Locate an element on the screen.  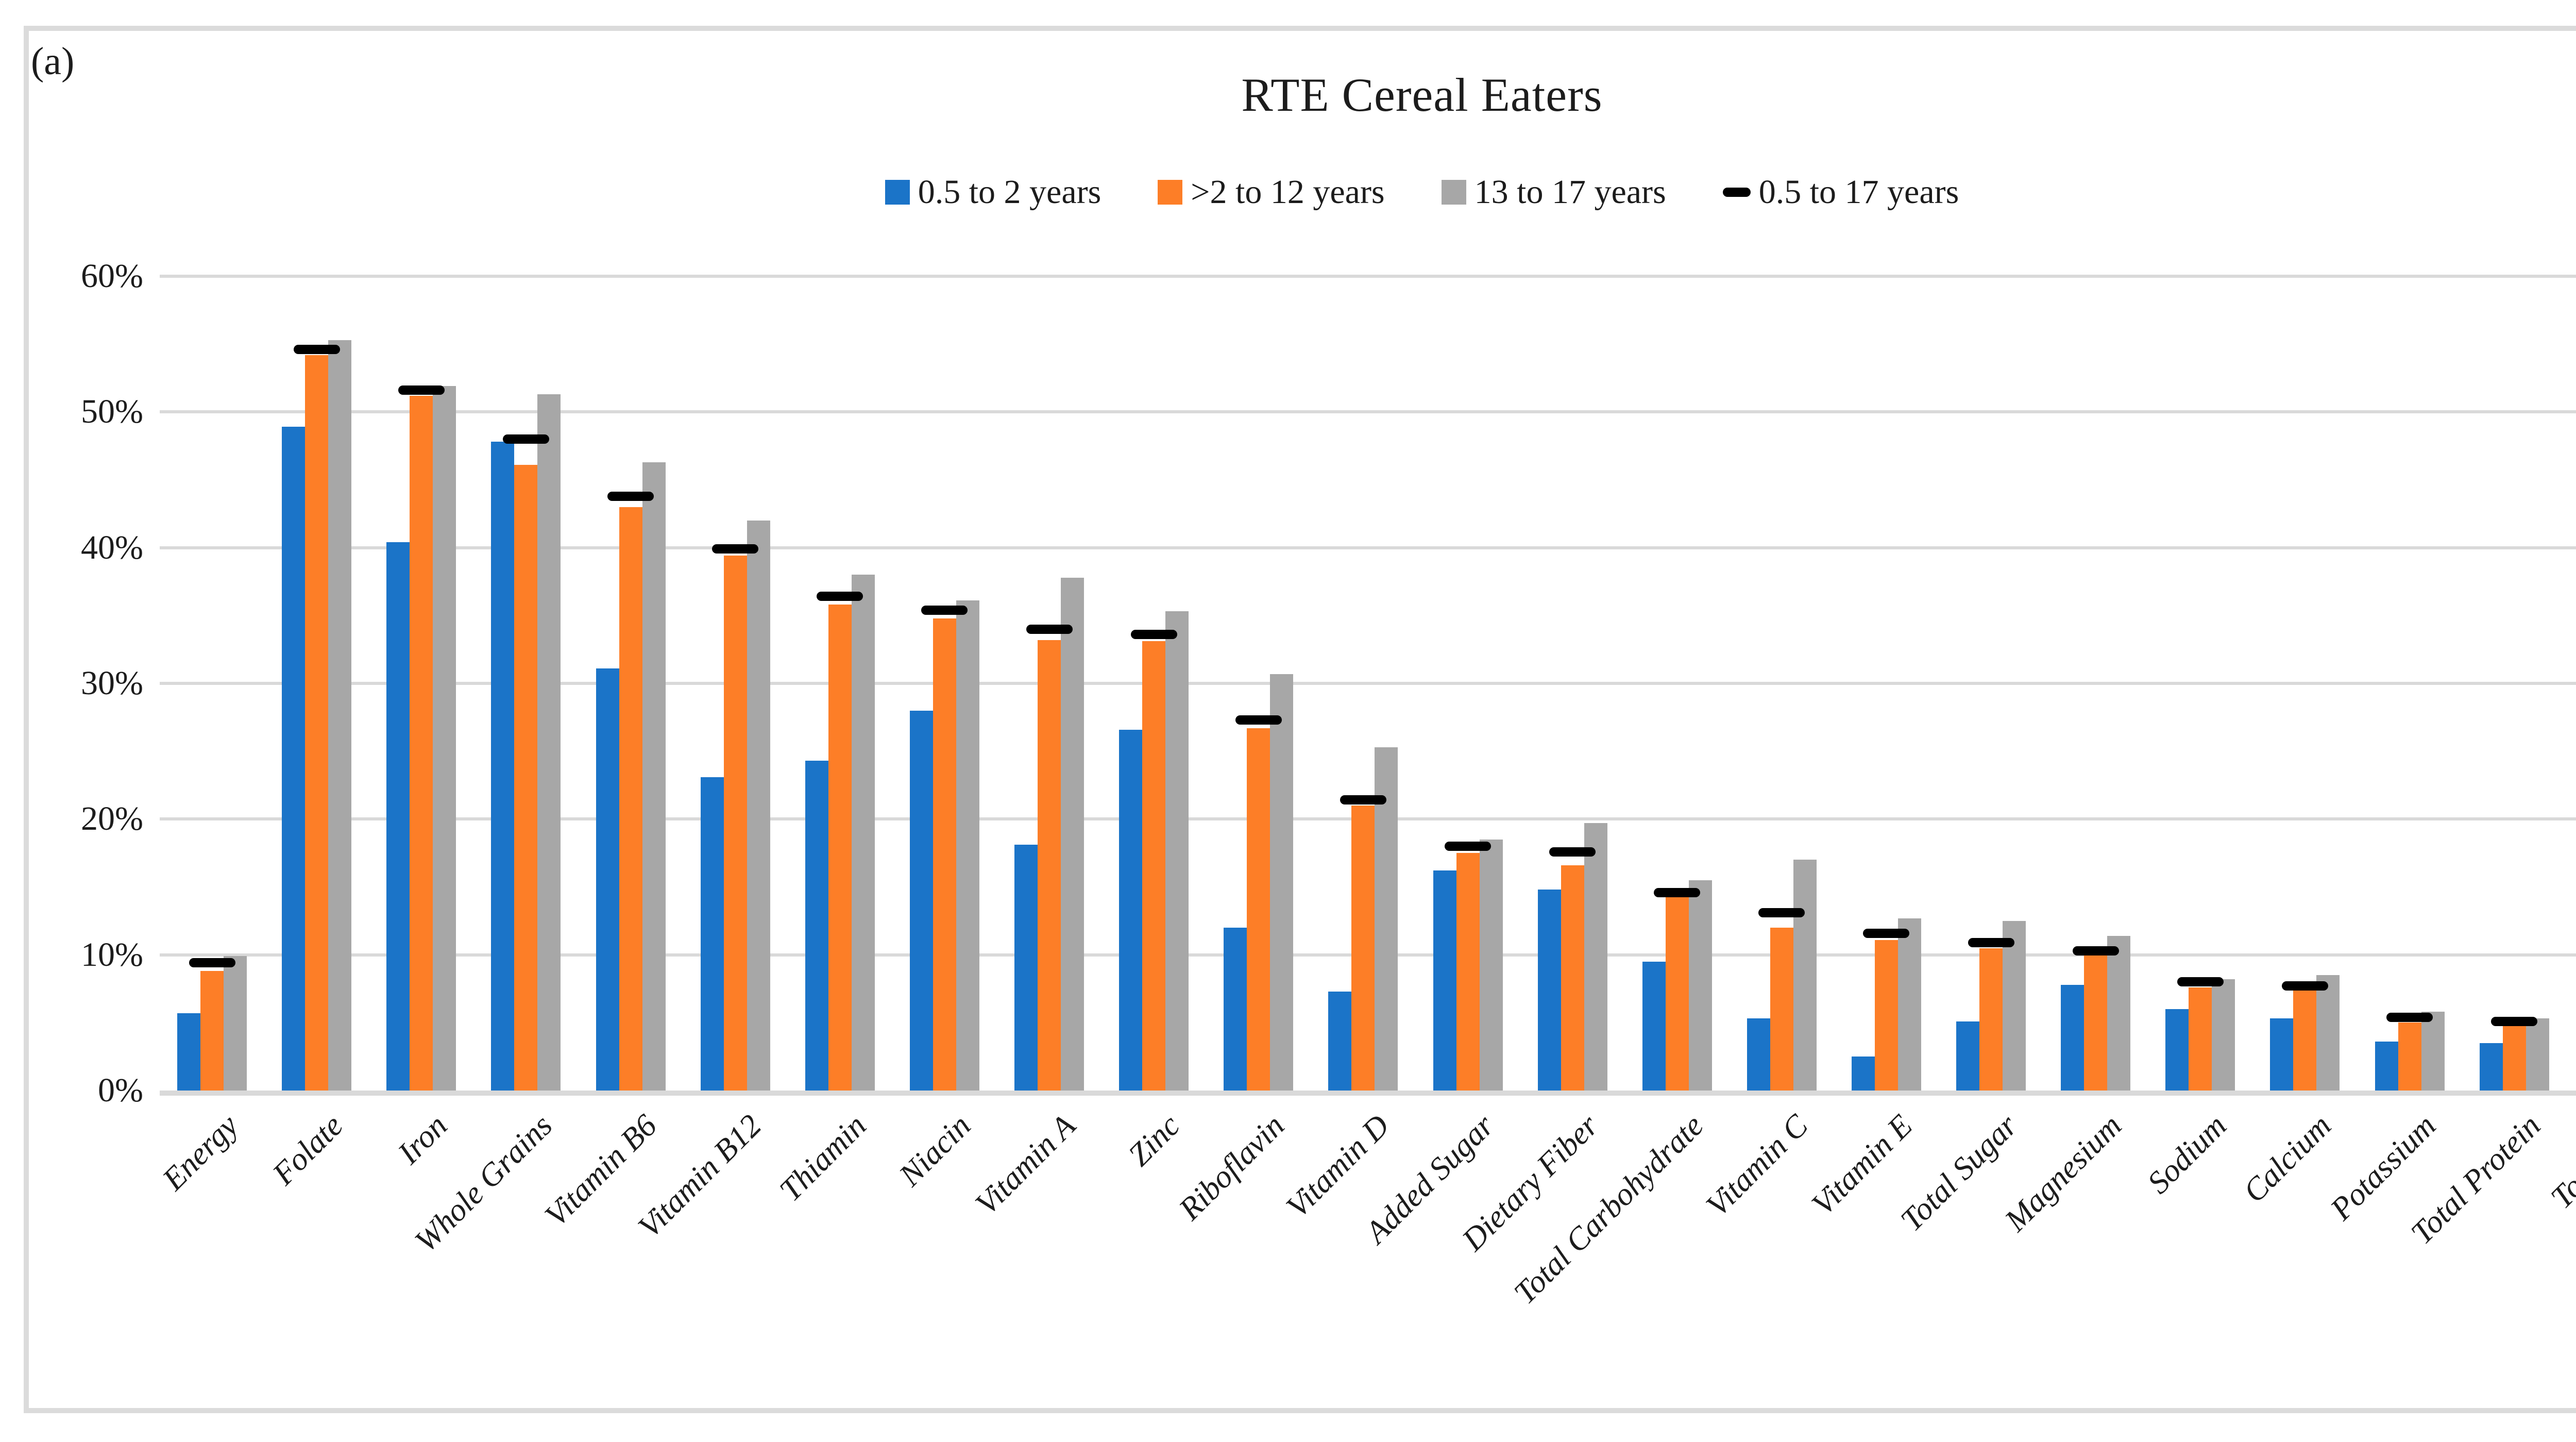
x-axis-category-label: Calcium is located at coordinates (2287, 1159).